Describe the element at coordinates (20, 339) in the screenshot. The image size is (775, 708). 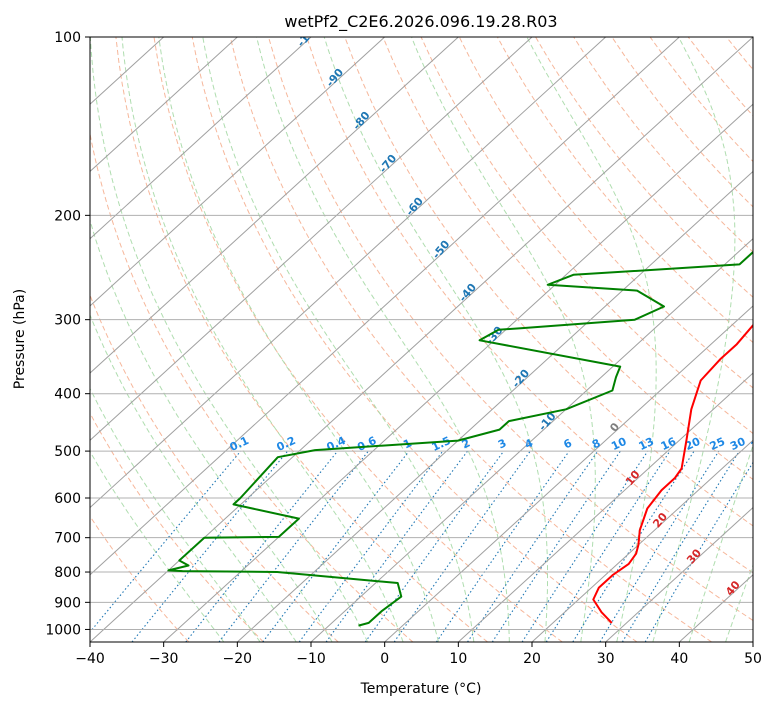
I see `y-axis-label: Pressure (hPa)` at that location.